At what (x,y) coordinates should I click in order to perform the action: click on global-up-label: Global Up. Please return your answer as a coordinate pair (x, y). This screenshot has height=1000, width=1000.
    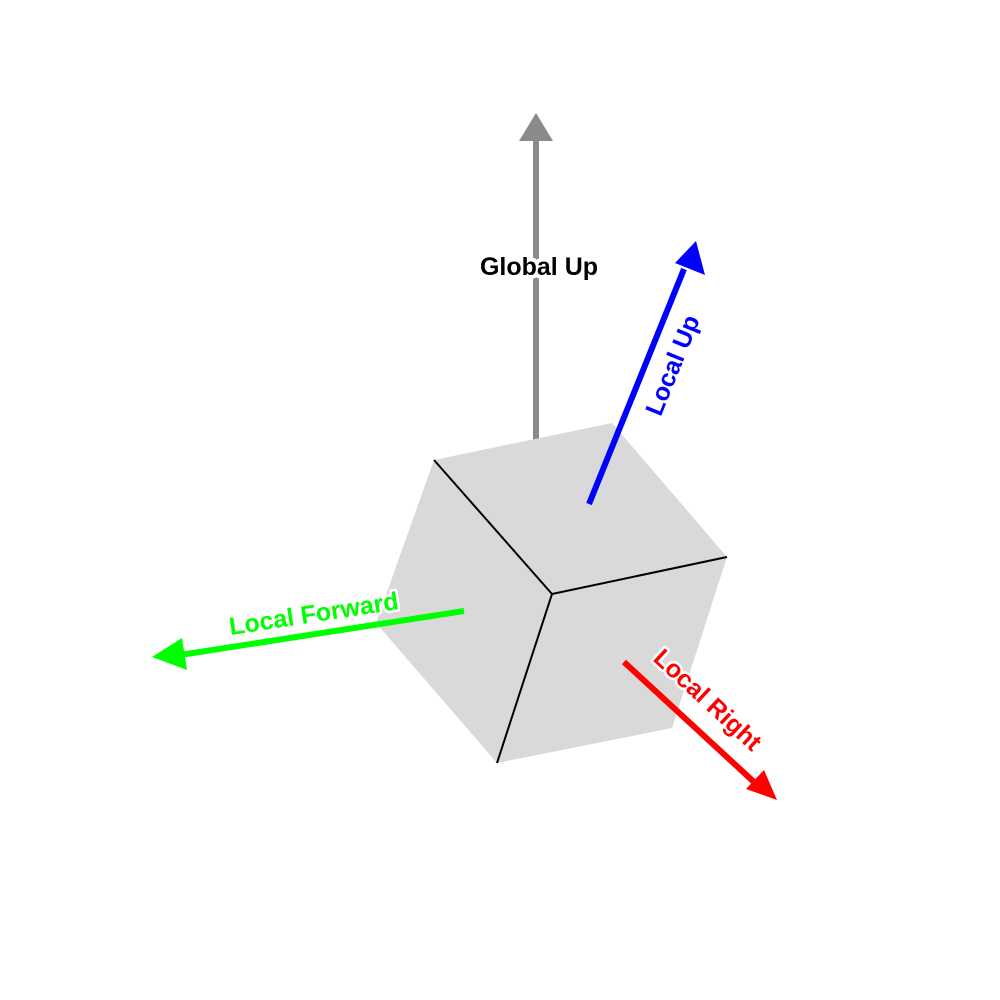
    Looking at the image, I should click on (539, 267).